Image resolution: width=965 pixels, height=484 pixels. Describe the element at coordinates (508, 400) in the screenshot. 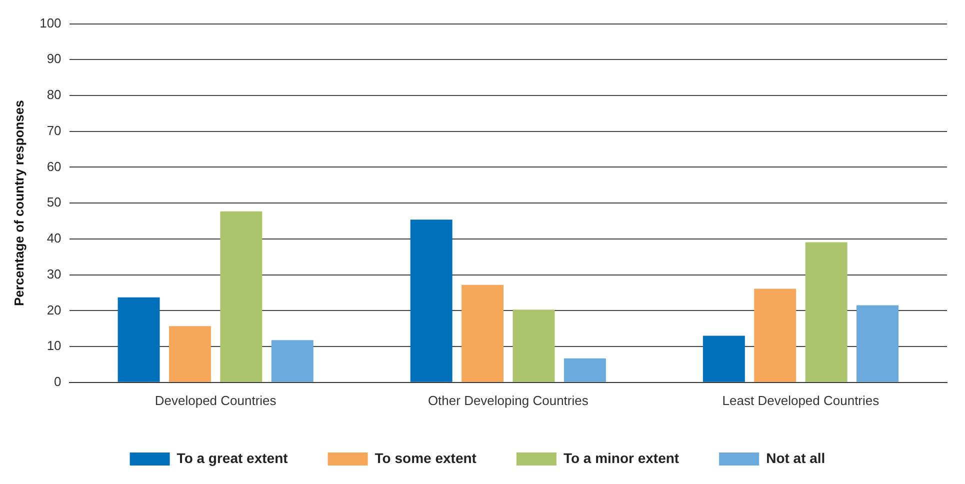

I see `x-tick-label: Other Developing Countries` at that location.